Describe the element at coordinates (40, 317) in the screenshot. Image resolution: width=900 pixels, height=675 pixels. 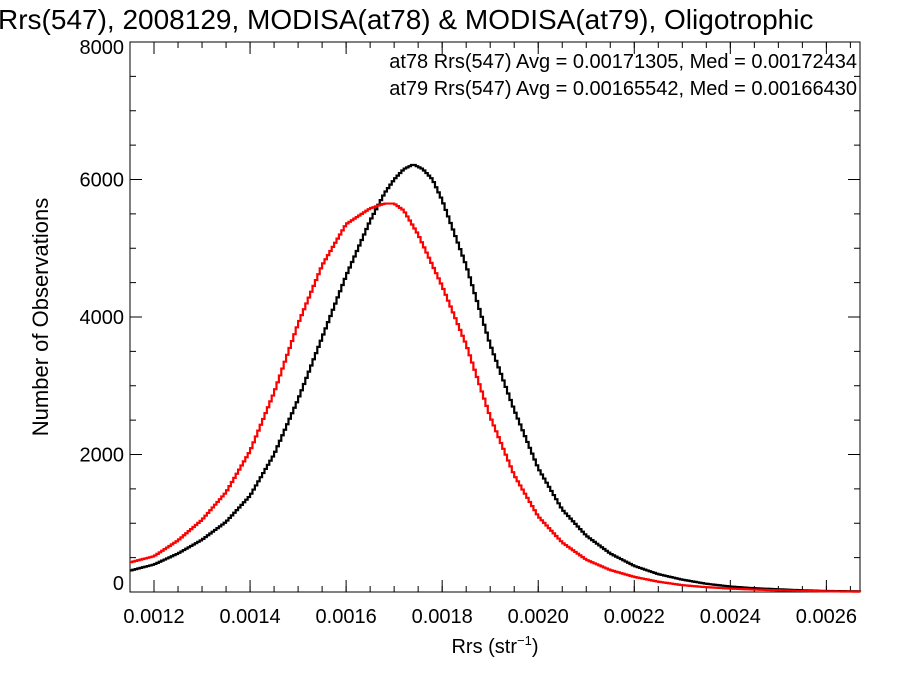
I see `y-axis-label: Number of Observations` at that location.